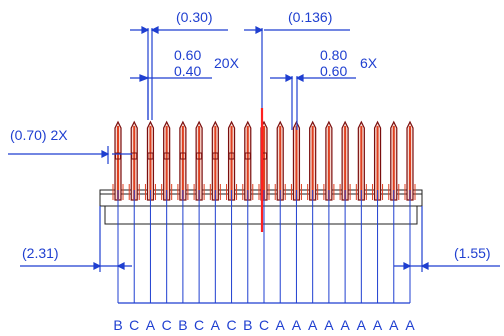  What do you see at coordinates (39, 135) in the screenshot?
I see `dim-side-ref-label: (0.70) 2X` at bounding box center [39, 135].